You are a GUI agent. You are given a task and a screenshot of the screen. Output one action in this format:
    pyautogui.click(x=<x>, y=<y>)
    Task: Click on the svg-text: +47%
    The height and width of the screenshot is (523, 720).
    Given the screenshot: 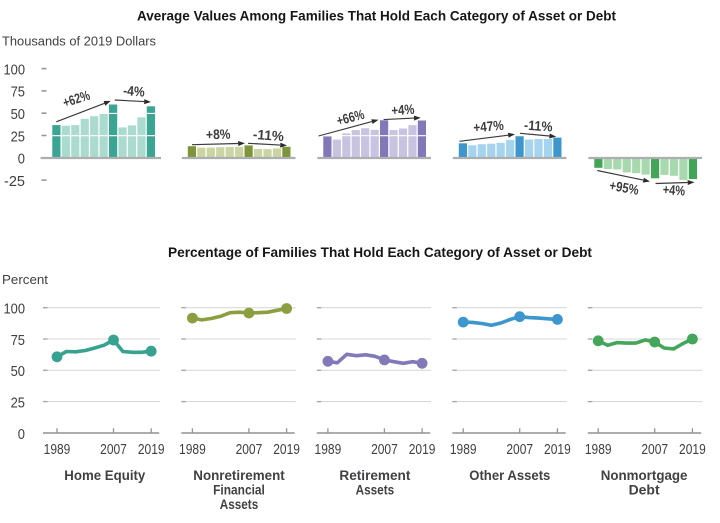 What is the action you would take?
    pyautogui.click(x=489, y=127)
    